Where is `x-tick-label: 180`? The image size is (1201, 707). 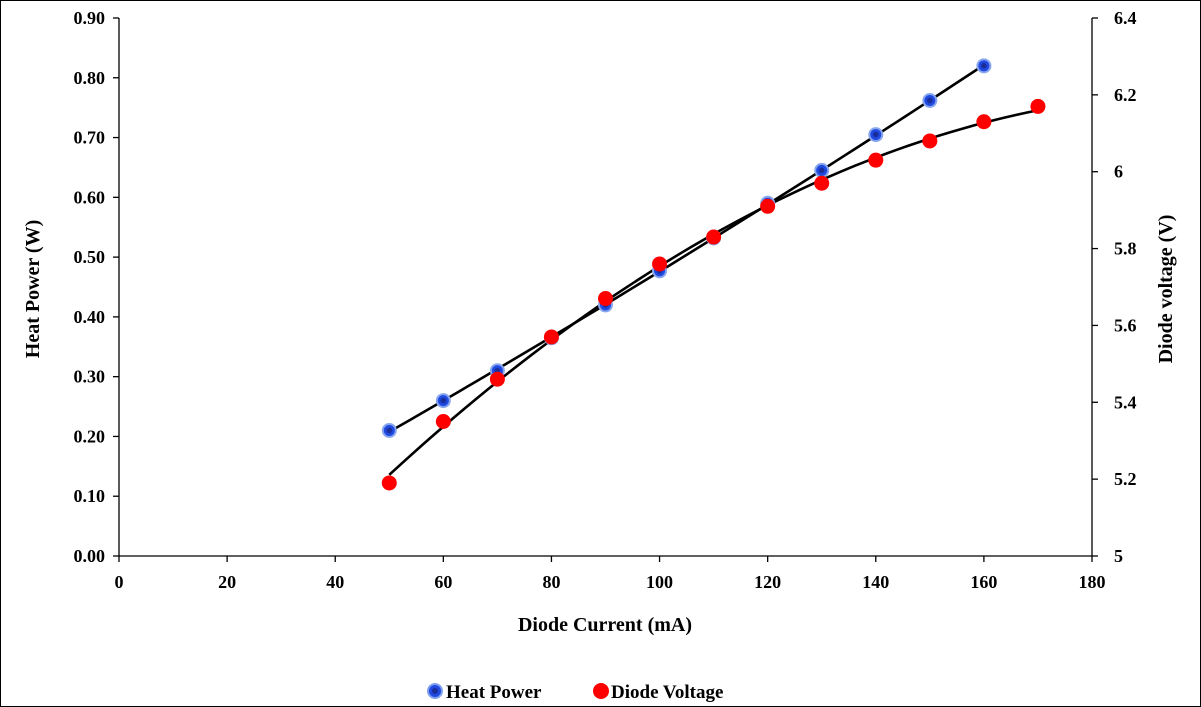 x-tick-label: 180 is located at coordinates (1092, 582).